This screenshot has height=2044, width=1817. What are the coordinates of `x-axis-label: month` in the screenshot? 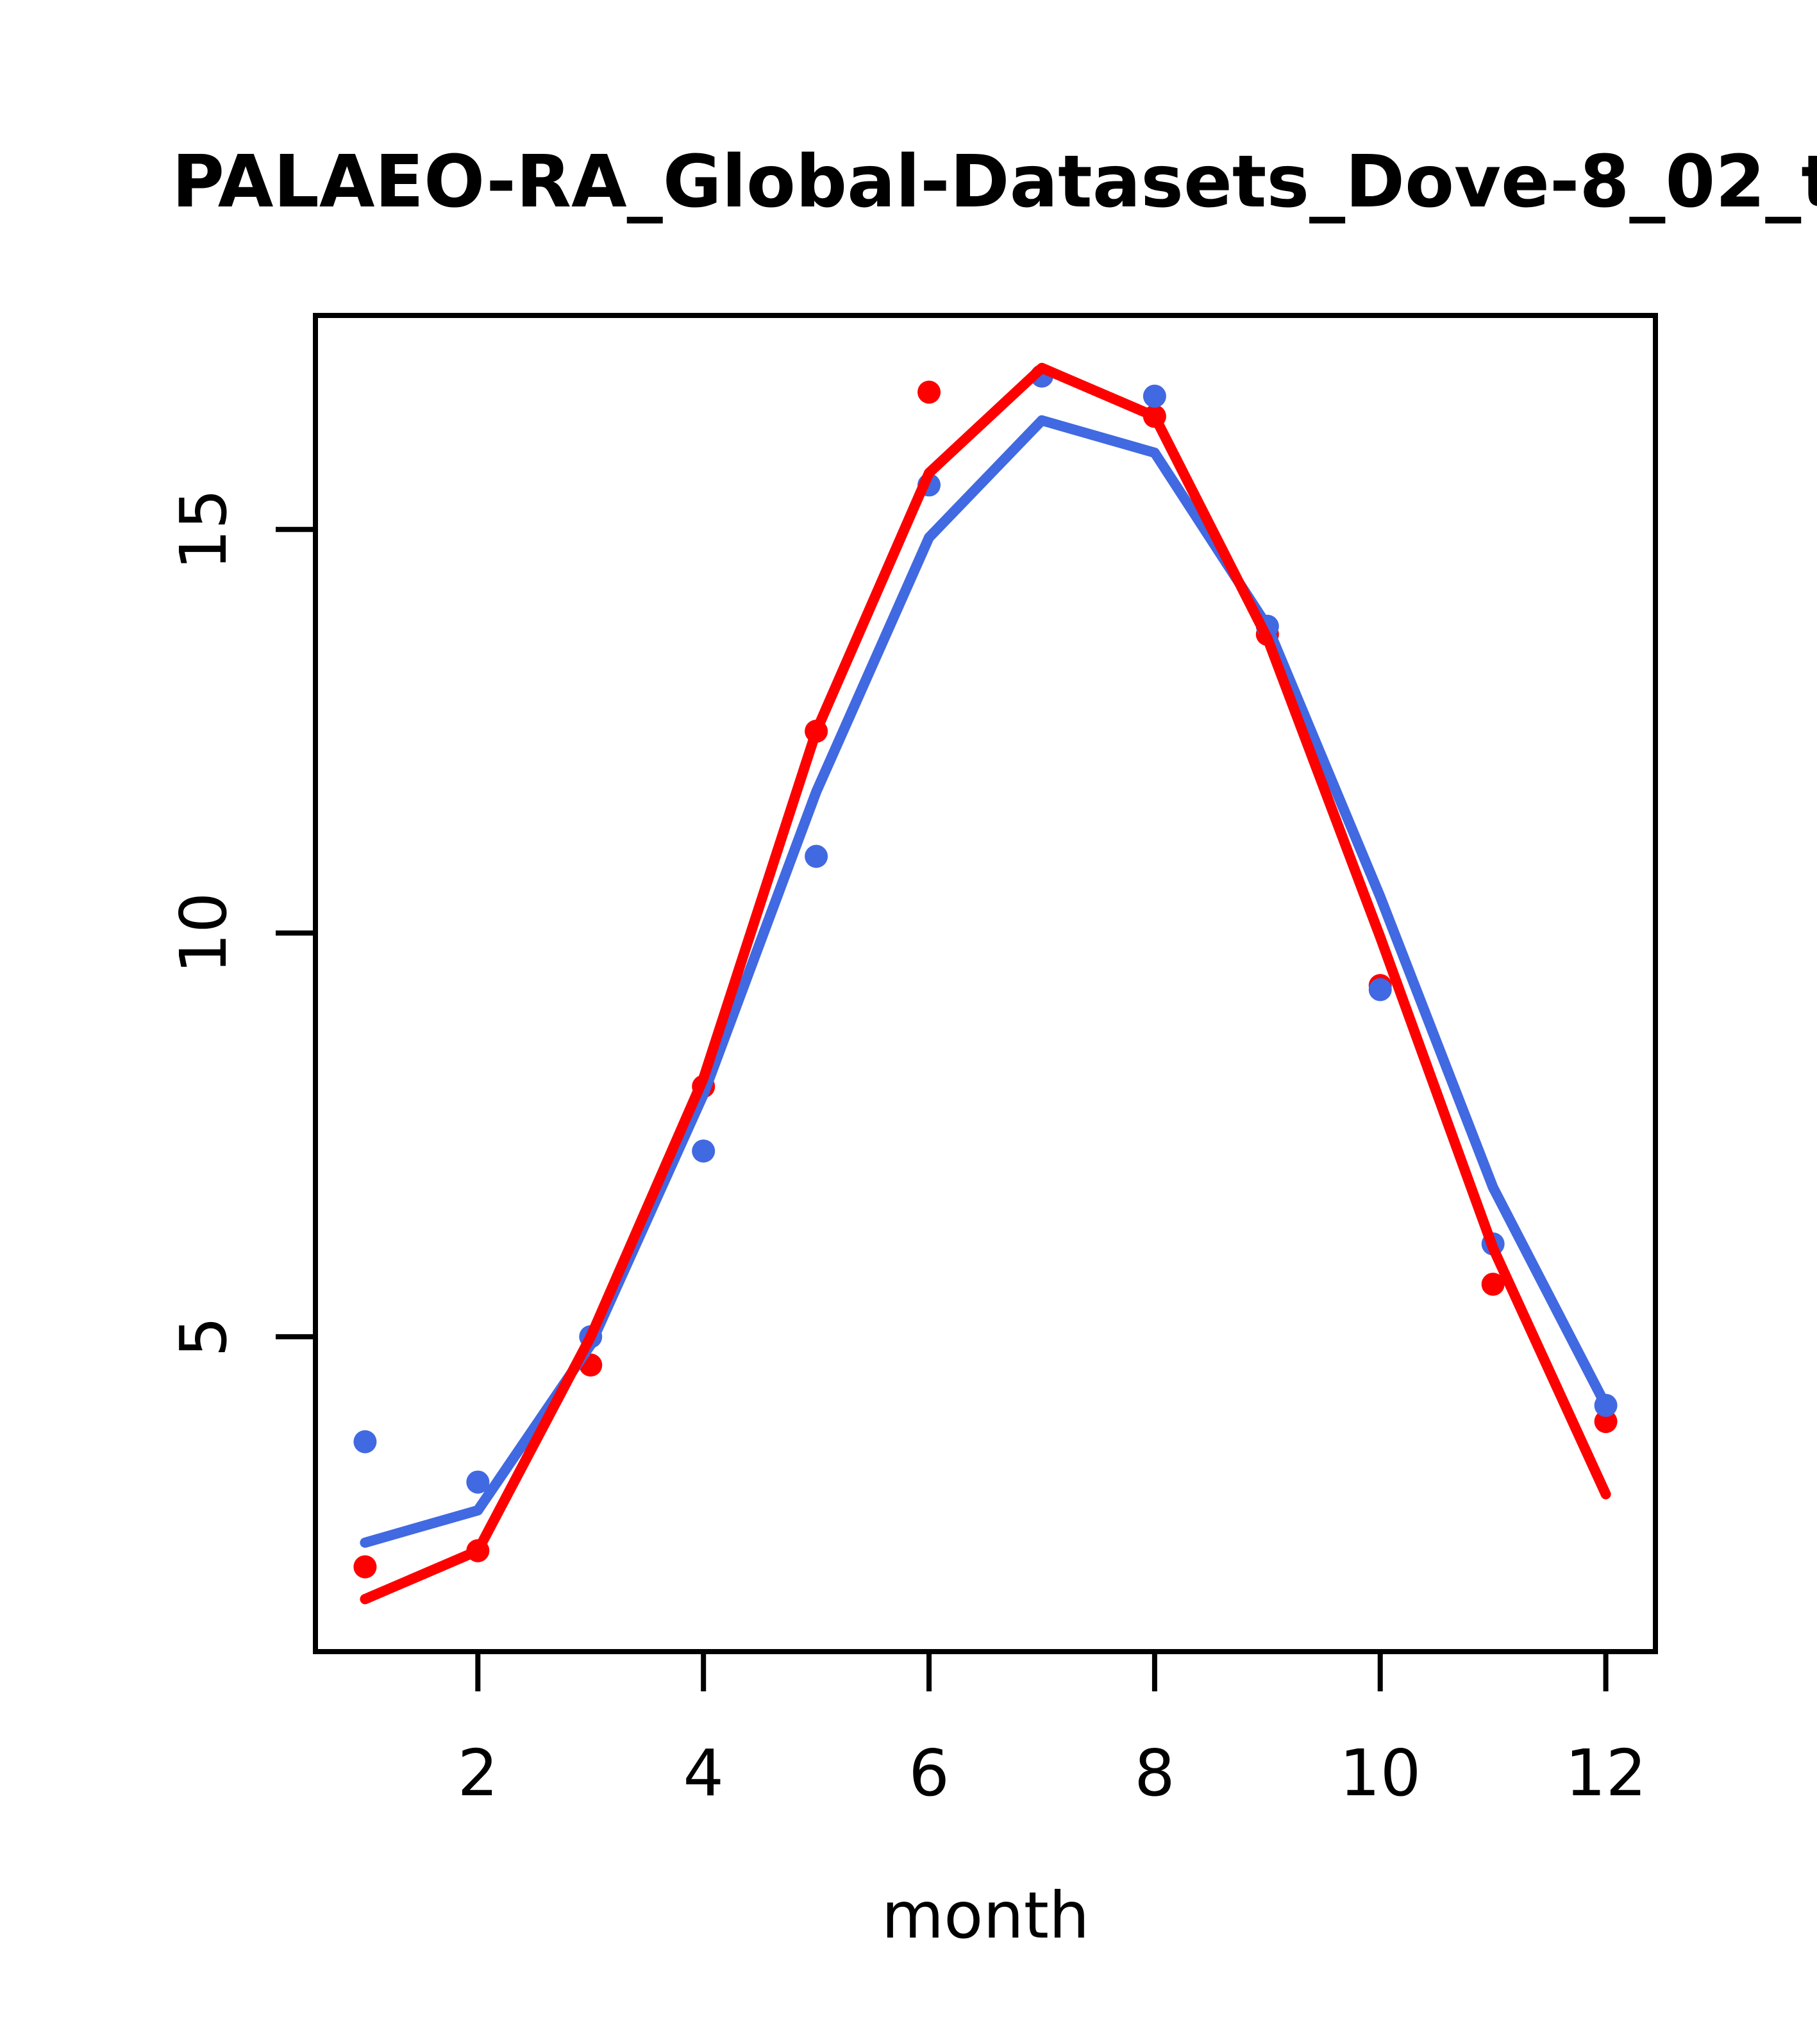 It's located at (986, 1916).